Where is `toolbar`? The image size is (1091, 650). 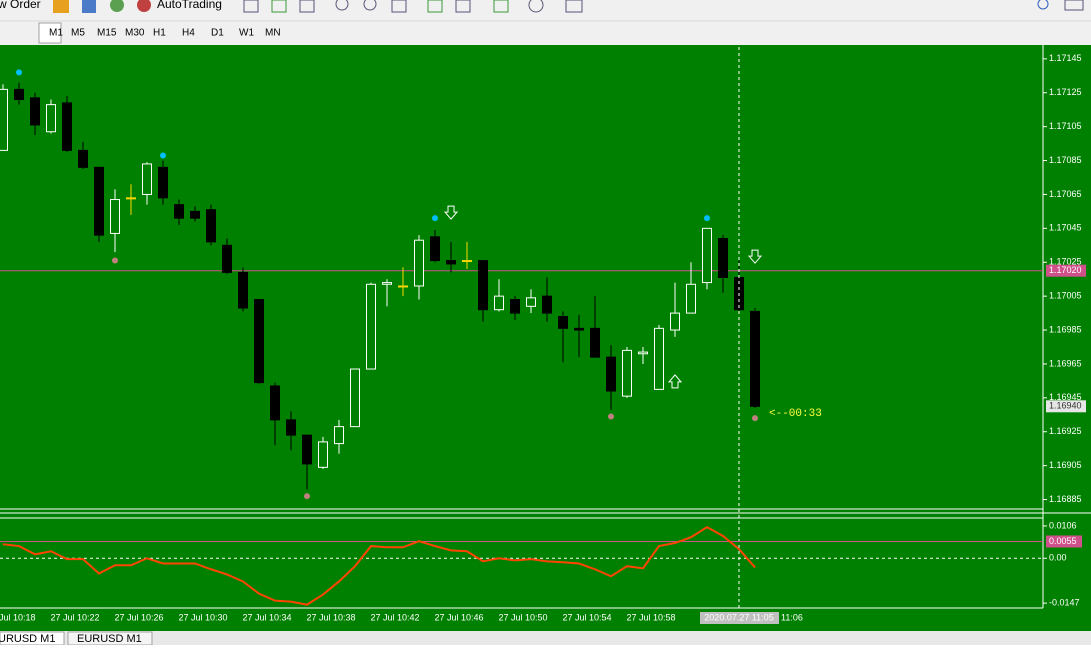 toolbar is located at coordinates (545, 22).